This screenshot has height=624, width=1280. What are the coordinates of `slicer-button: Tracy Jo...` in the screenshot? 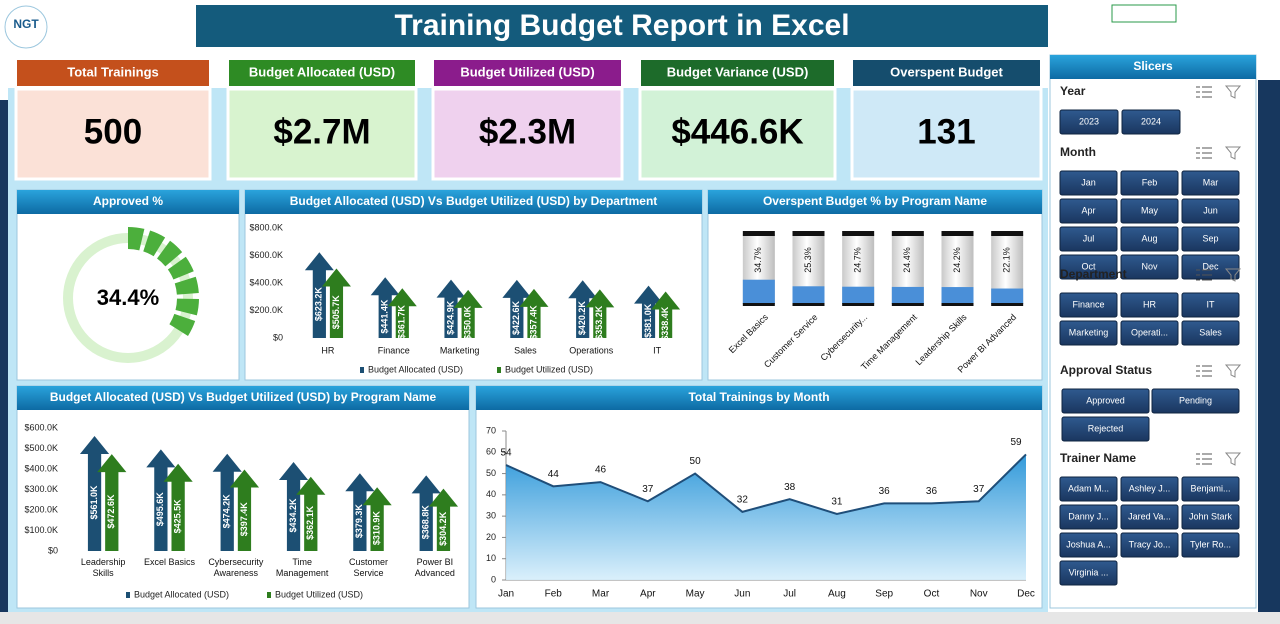 It's located at (1149, 545).